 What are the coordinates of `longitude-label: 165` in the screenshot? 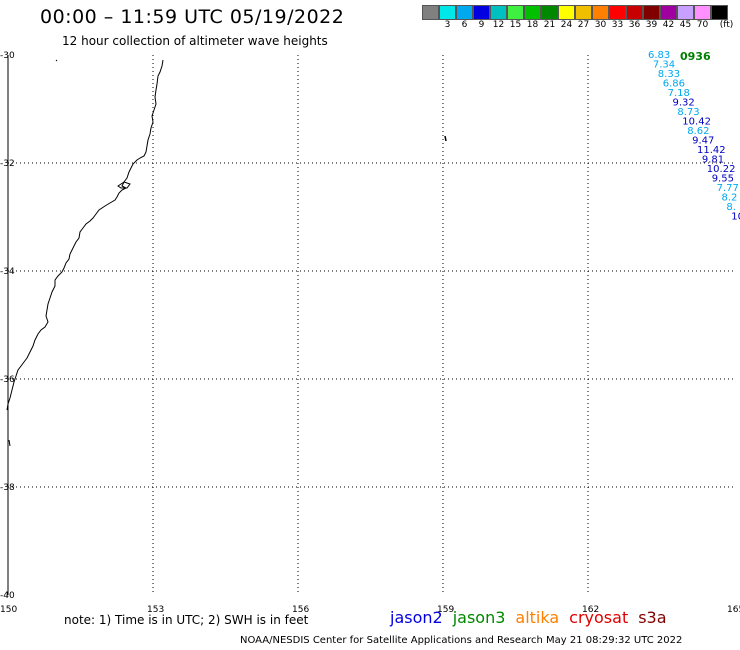 It's located at (733, 610).